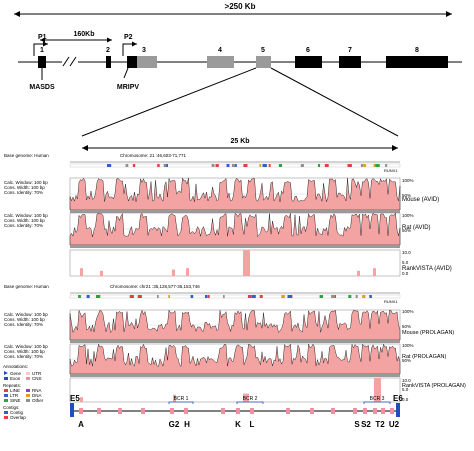 This screenshot has width=474, height=451. Describe the element at coordinates (28, 395) in the screenshot. I see `dna-repeat-icon` at that location.